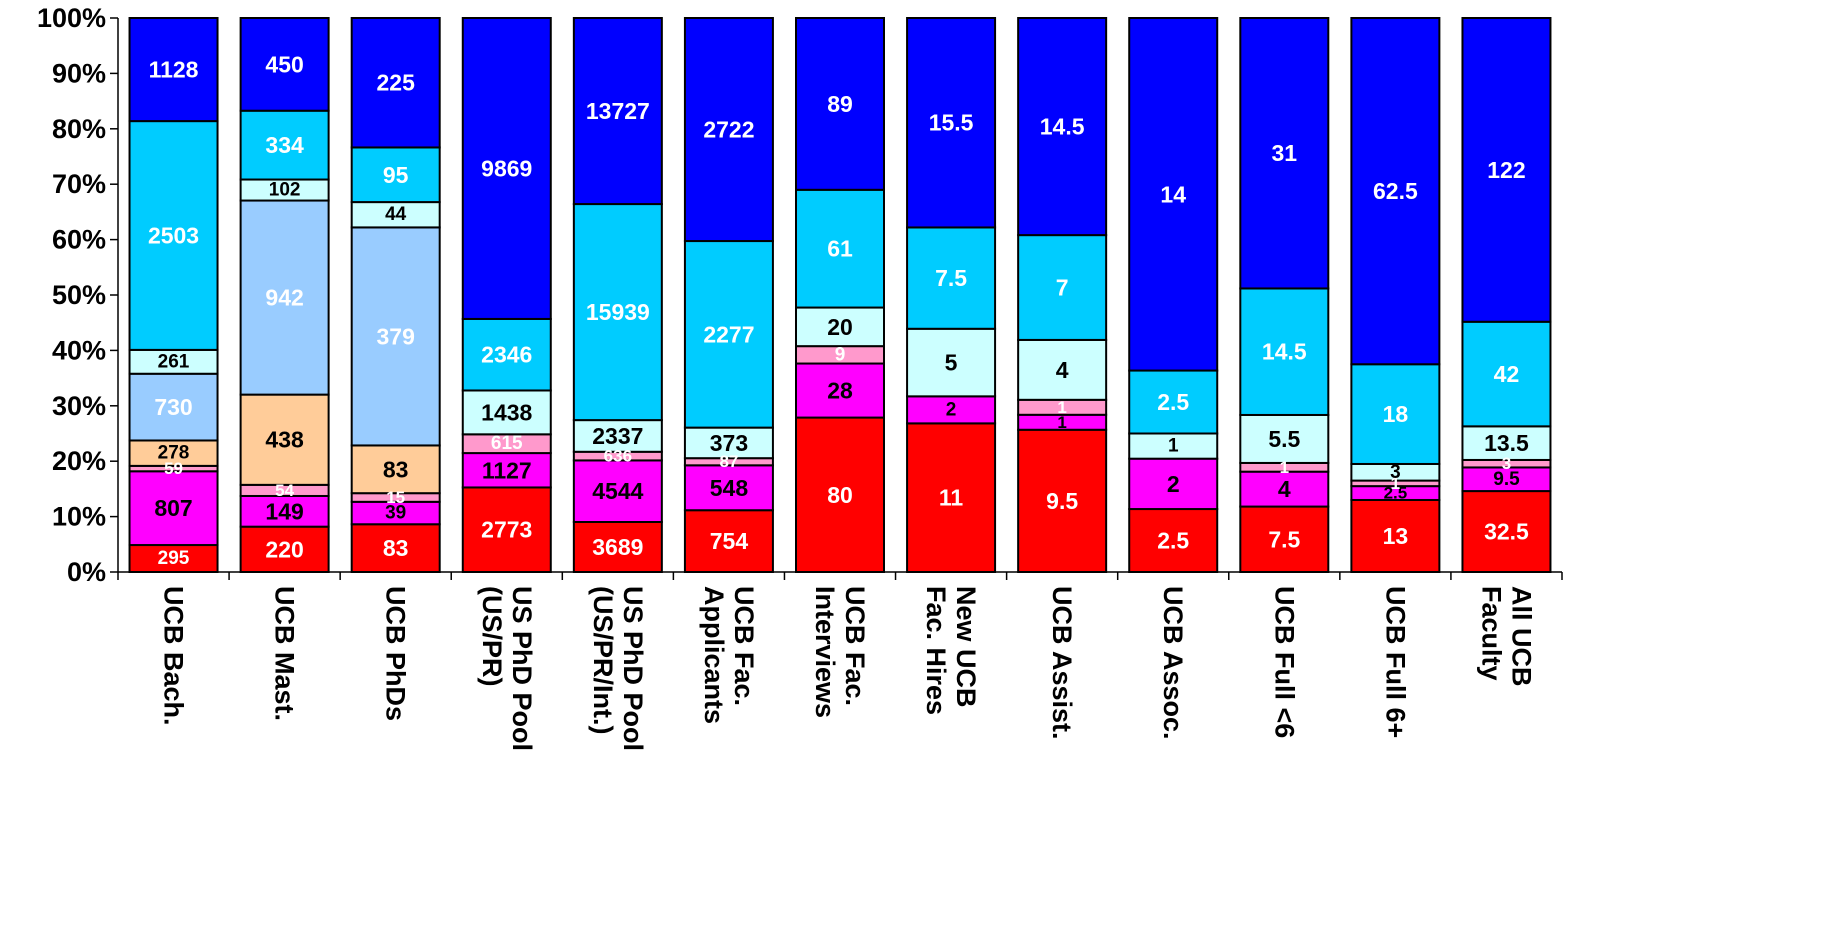 The image size is (1839, 925). Describe the element at coordinates (1173, 402) in the screenshot. I see `data-label: 2.5` at that location.